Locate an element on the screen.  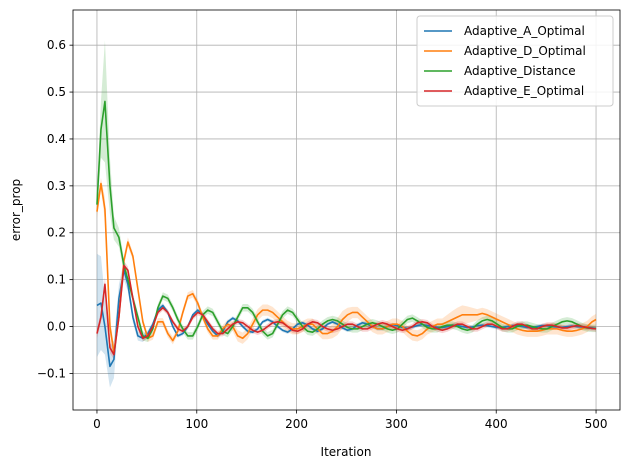
x-axis-title: Iteration is located at coordinates (346, 452).